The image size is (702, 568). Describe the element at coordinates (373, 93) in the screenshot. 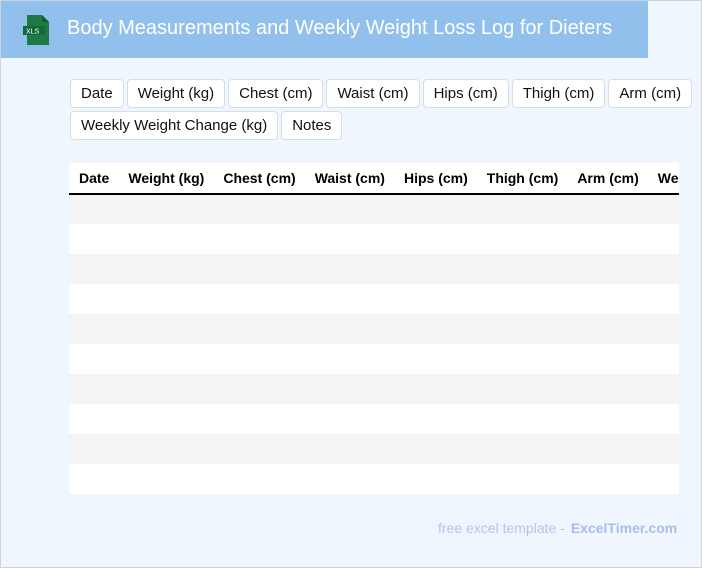

I see `column-chip: Waist (cm)` at that location.